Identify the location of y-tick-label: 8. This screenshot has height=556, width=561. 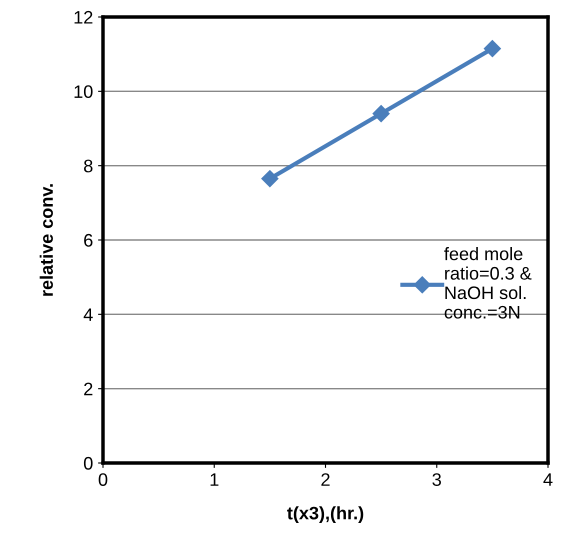
(88, 166).